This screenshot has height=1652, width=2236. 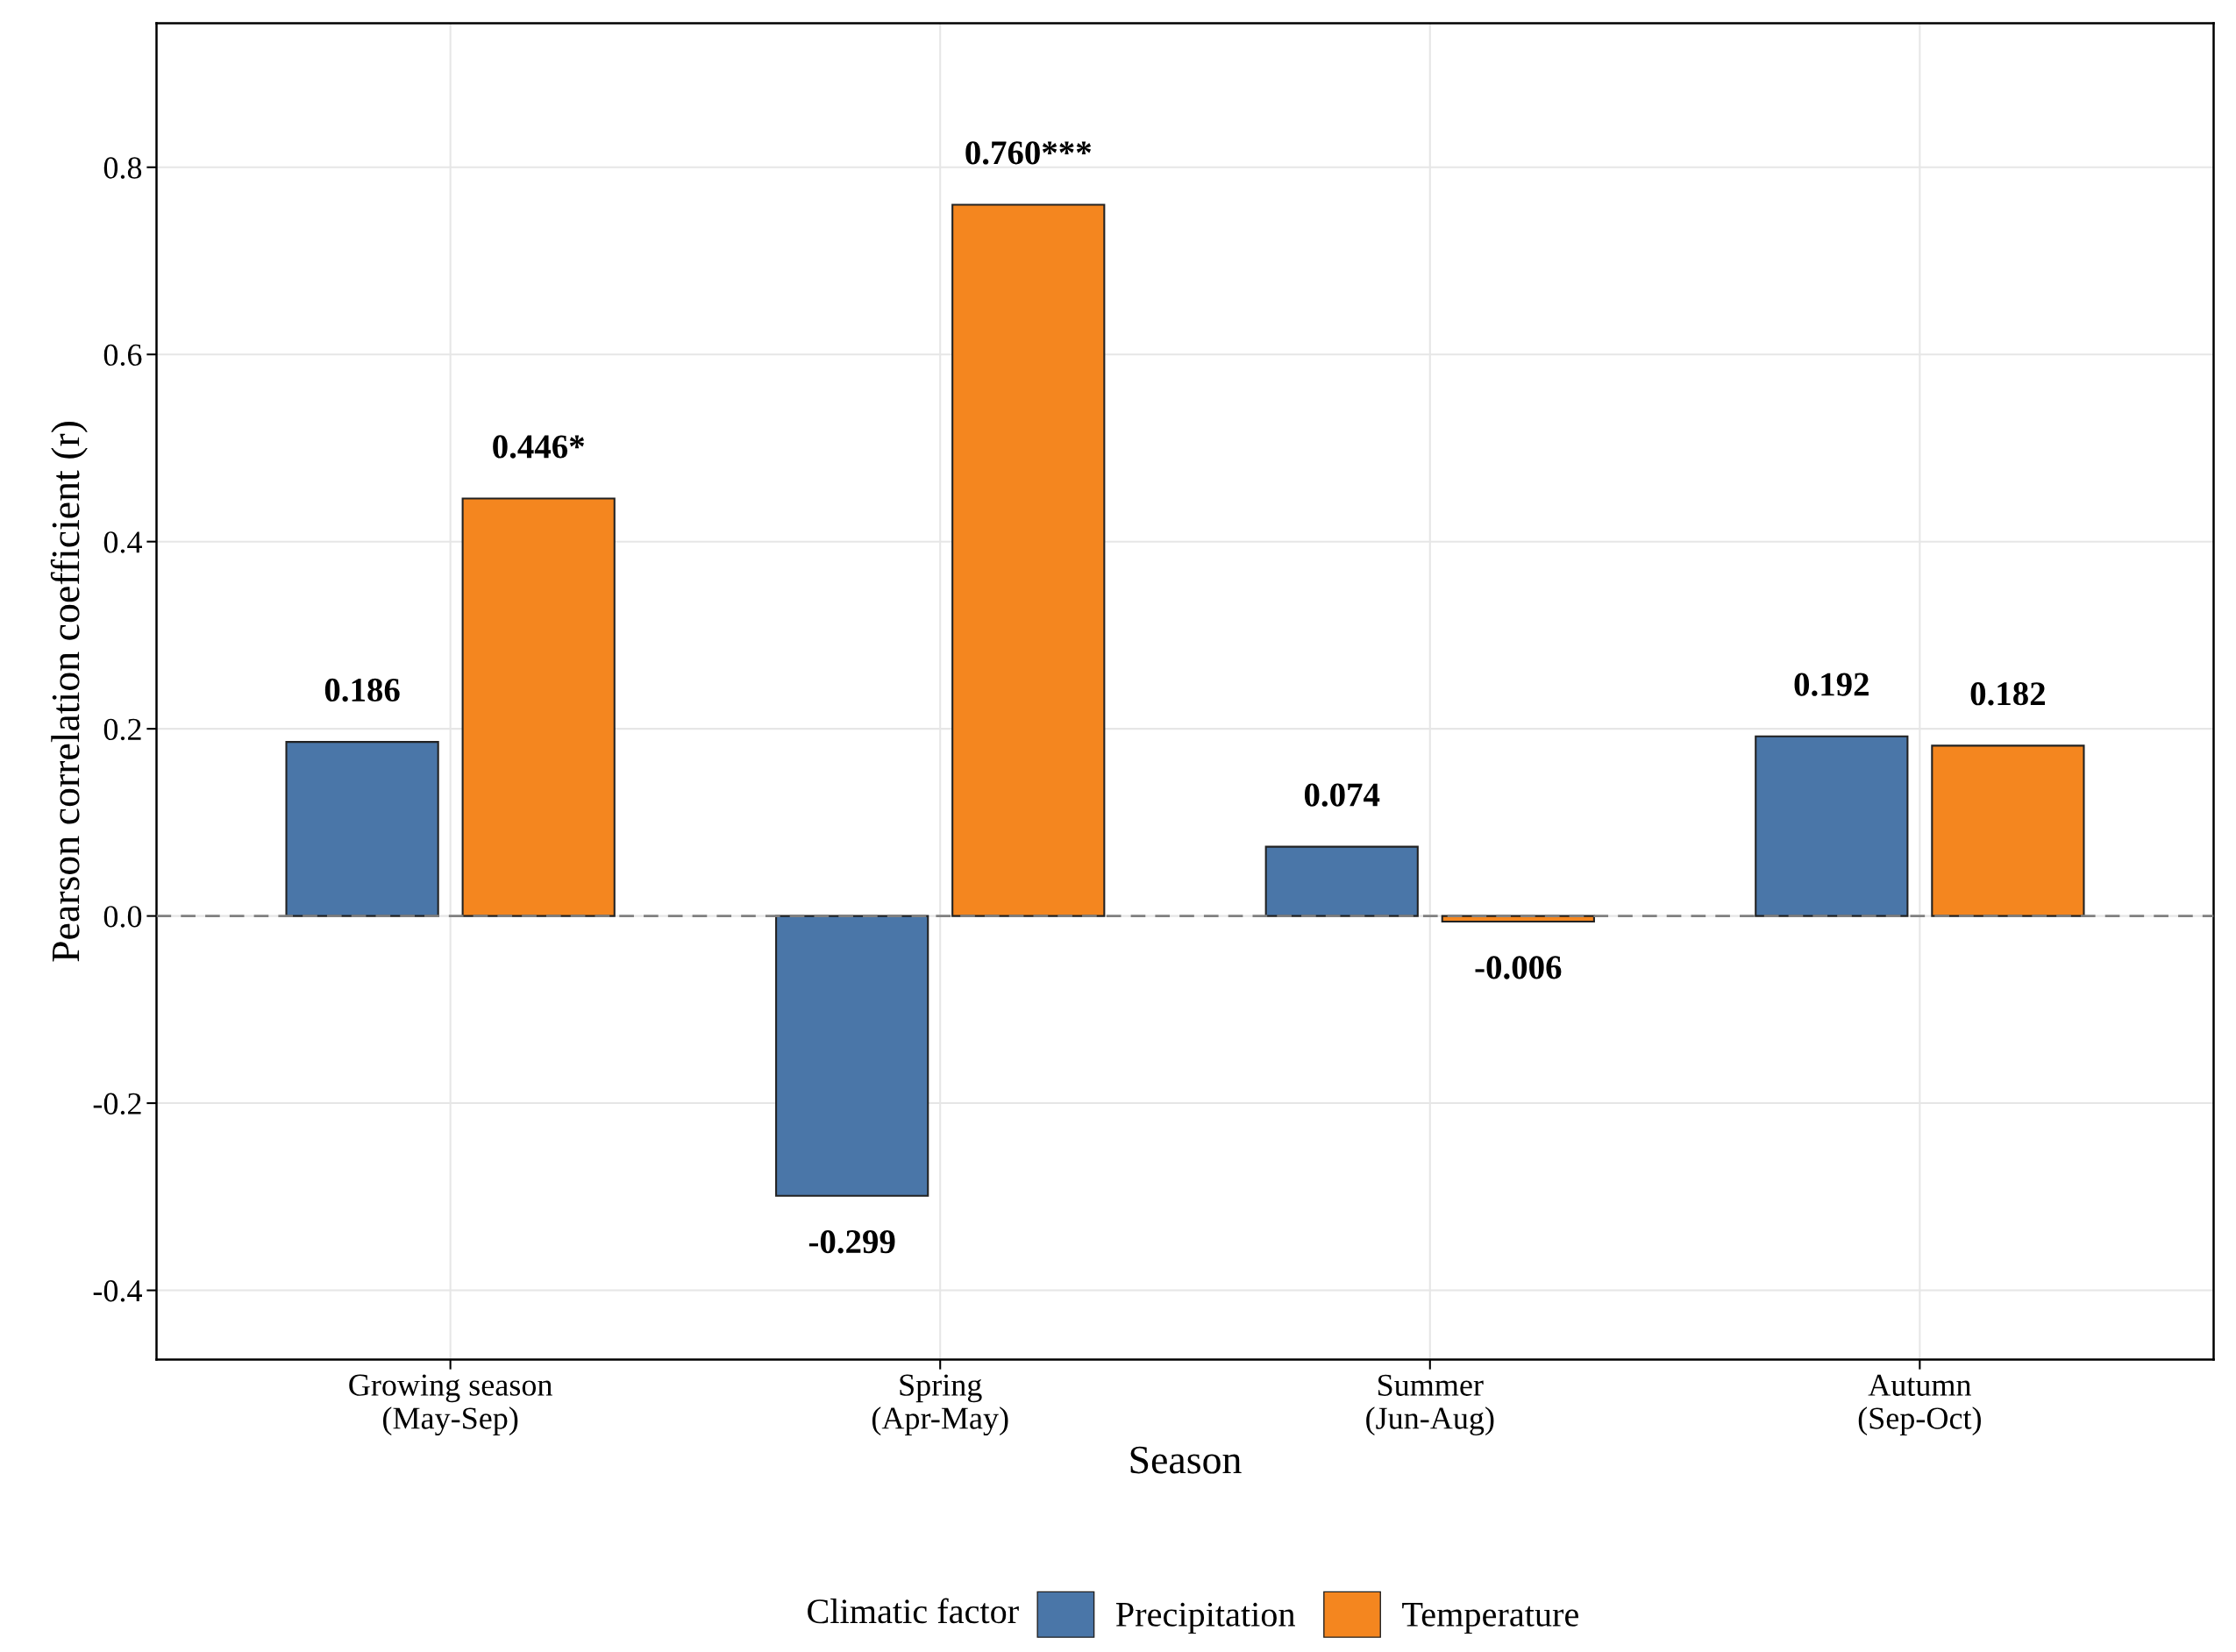 I want to click on legend-label: Temperature, so click(x=1490, y=1618).